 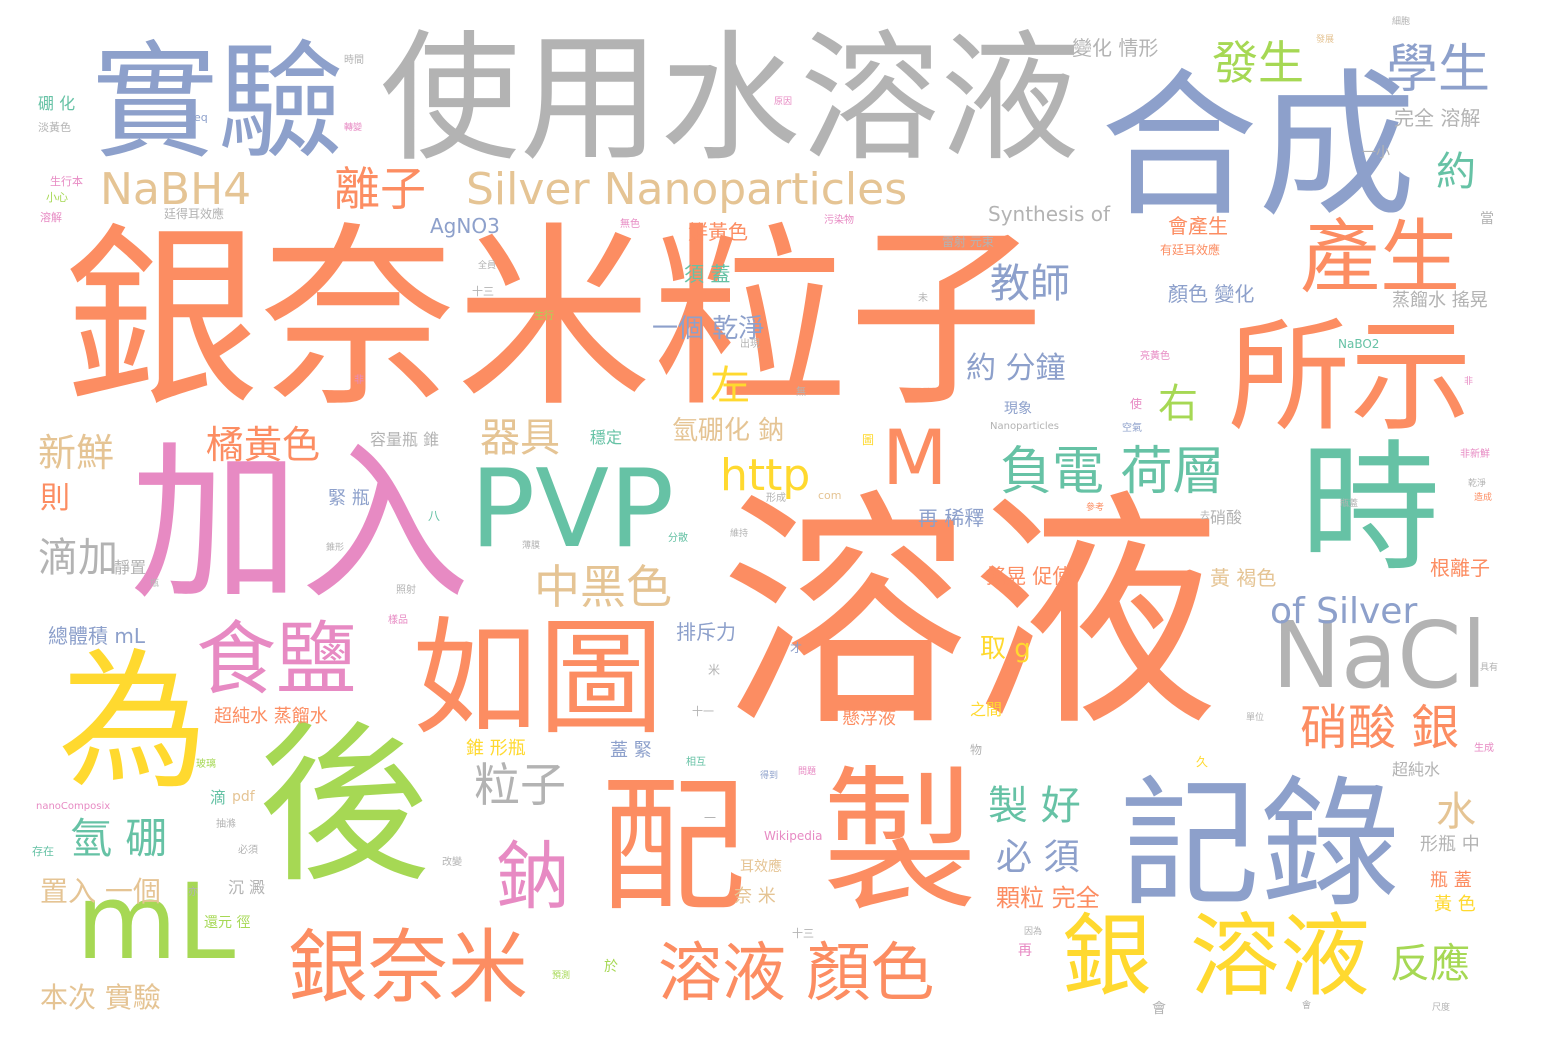 What do you see at coordinates (276, 659) in the screenshot?
I see `cloud-word: 食鹽` at bounding box center [276, 659].